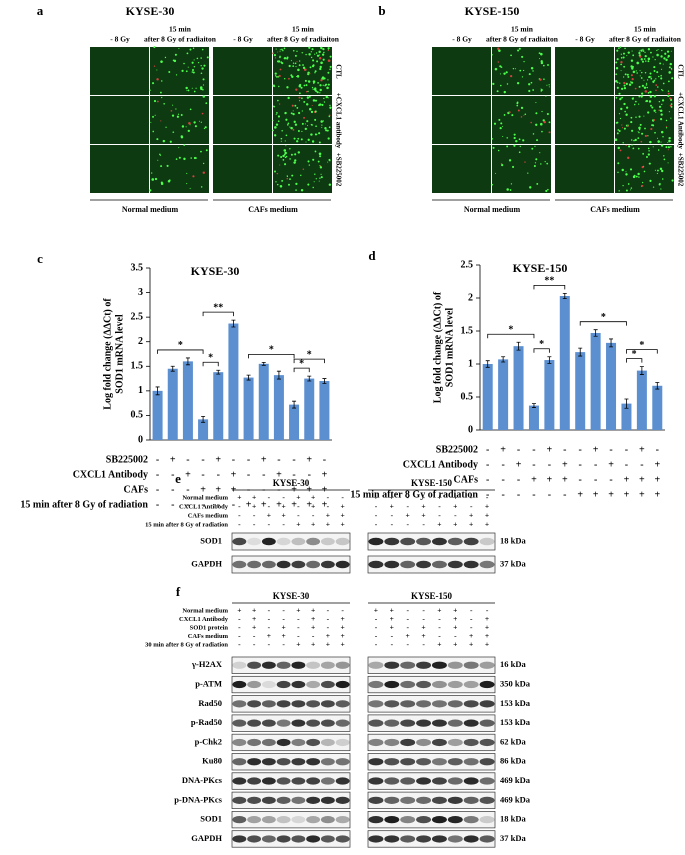  What do you see at coordinates (140, 292) in the screenshot?
I see `y-tick-label: 3` at bounding box center [140, 292].